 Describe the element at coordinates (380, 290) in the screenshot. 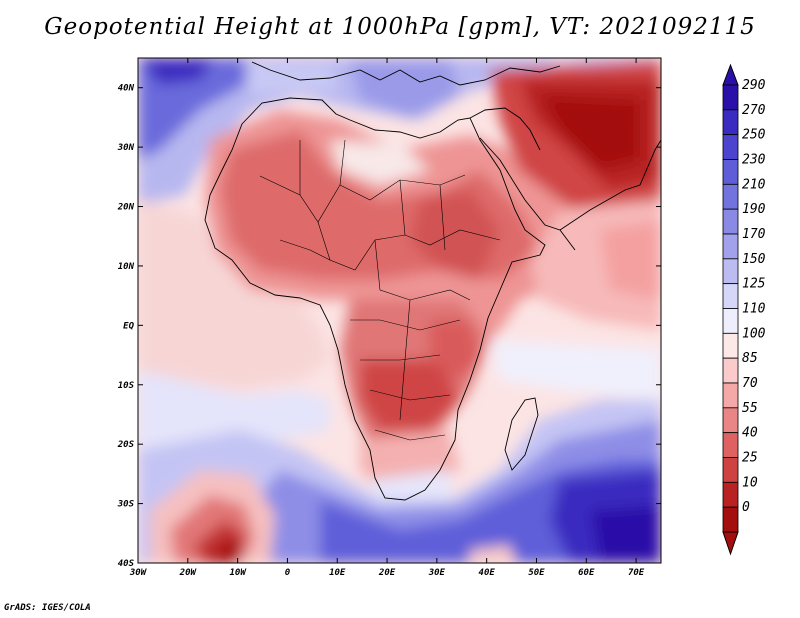

I see `country-borders` at that location.